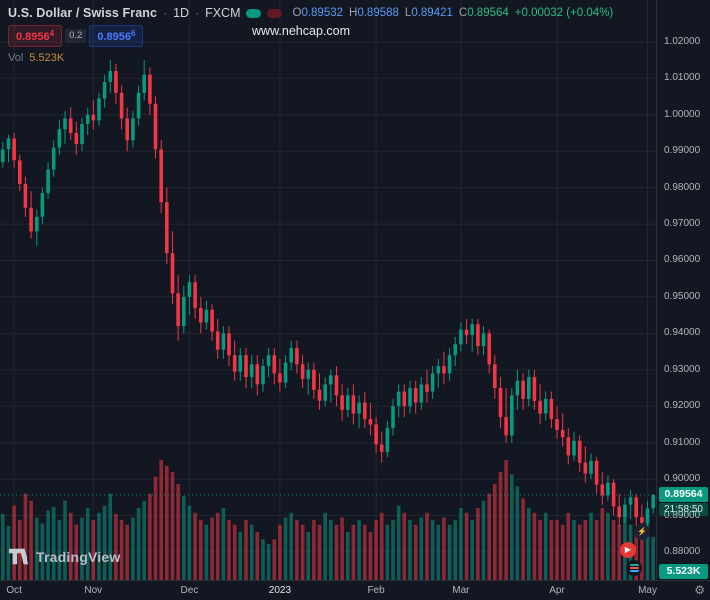 The height and width of the screenshot is (600, 710). I want to click on sell-button: 0.89564, so click(35, 36).